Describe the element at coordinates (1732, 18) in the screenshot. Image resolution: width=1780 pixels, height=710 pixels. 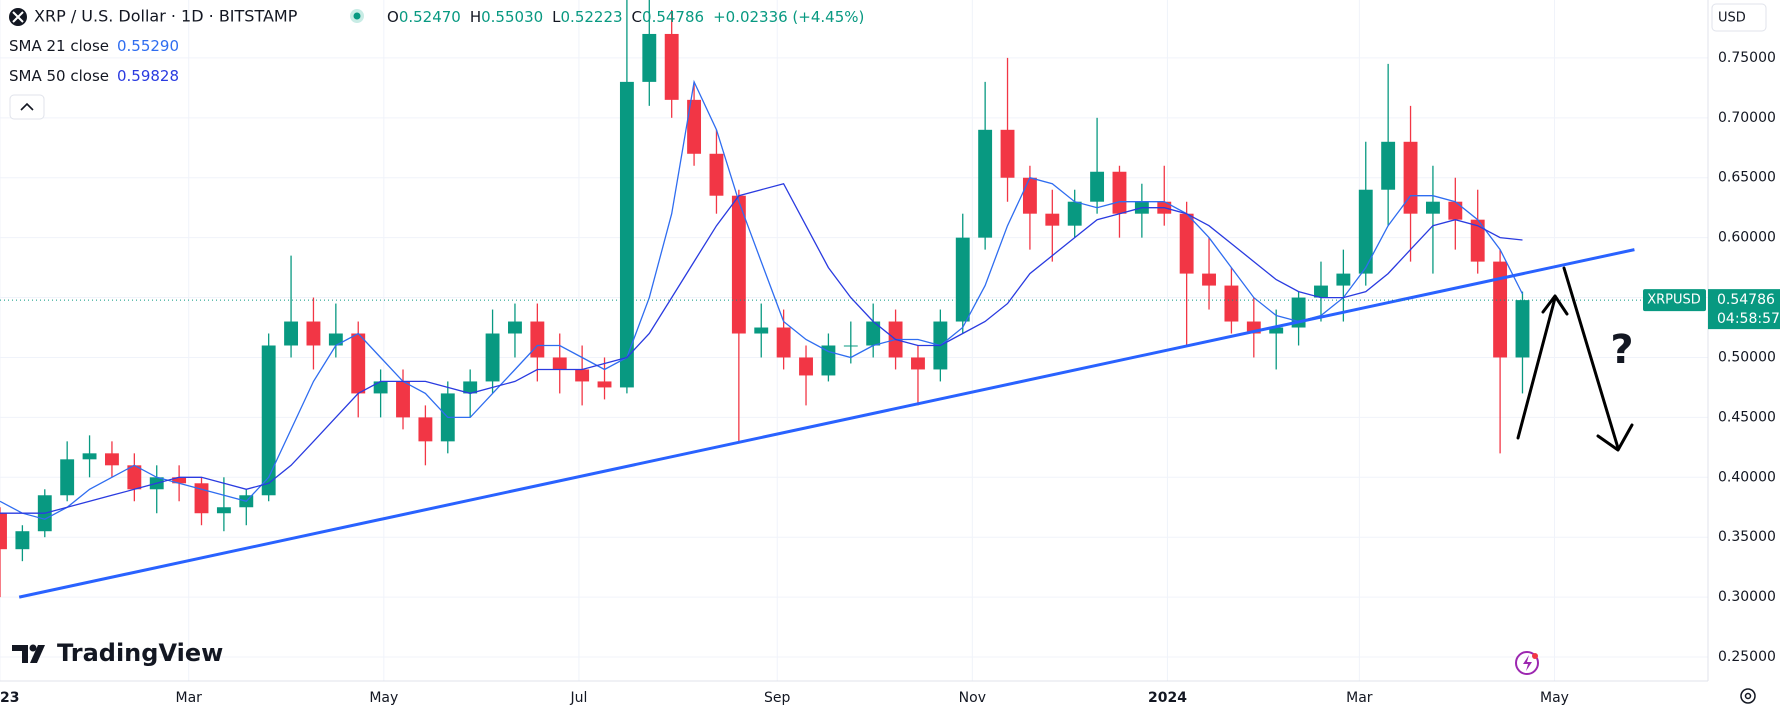
I see `currency: USD` at that location.